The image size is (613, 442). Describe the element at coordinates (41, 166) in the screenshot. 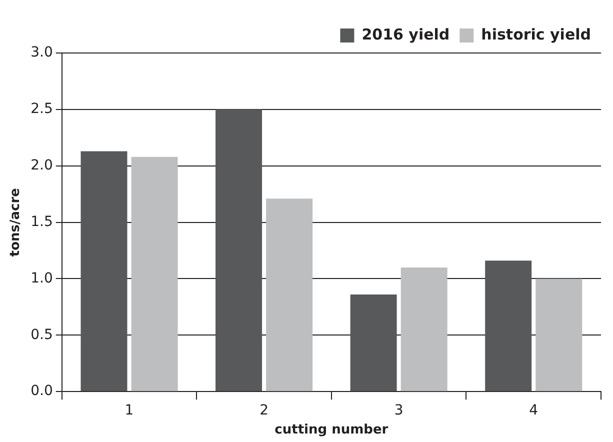

I see `y-tick-label: 2.0` at that location.